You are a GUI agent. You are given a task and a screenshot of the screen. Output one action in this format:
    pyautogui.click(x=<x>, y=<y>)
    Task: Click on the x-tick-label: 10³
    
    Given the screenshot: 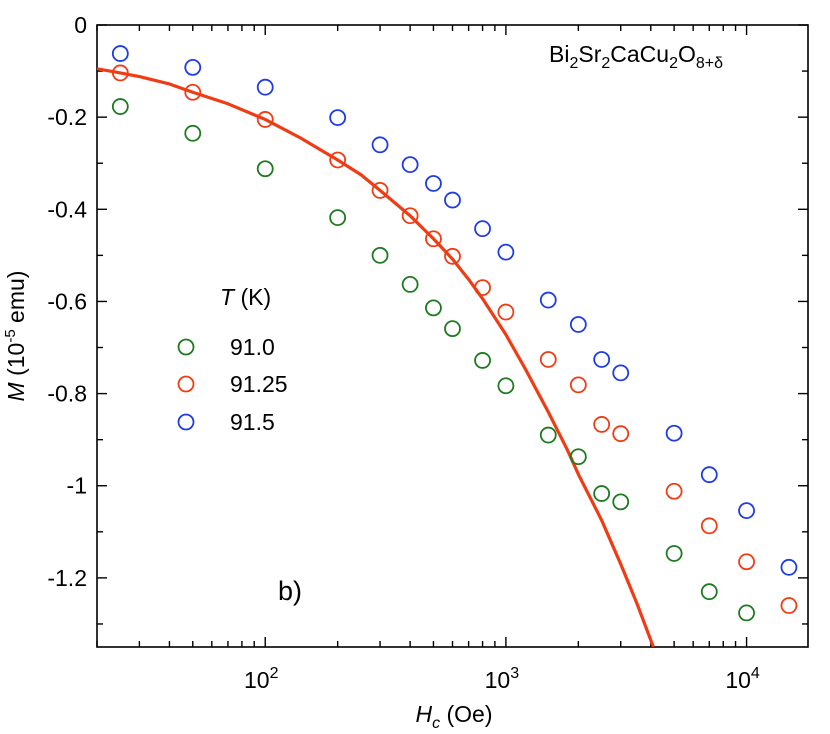 What is the action you would take?
    pyautogui.click(x=502, y=679)
    